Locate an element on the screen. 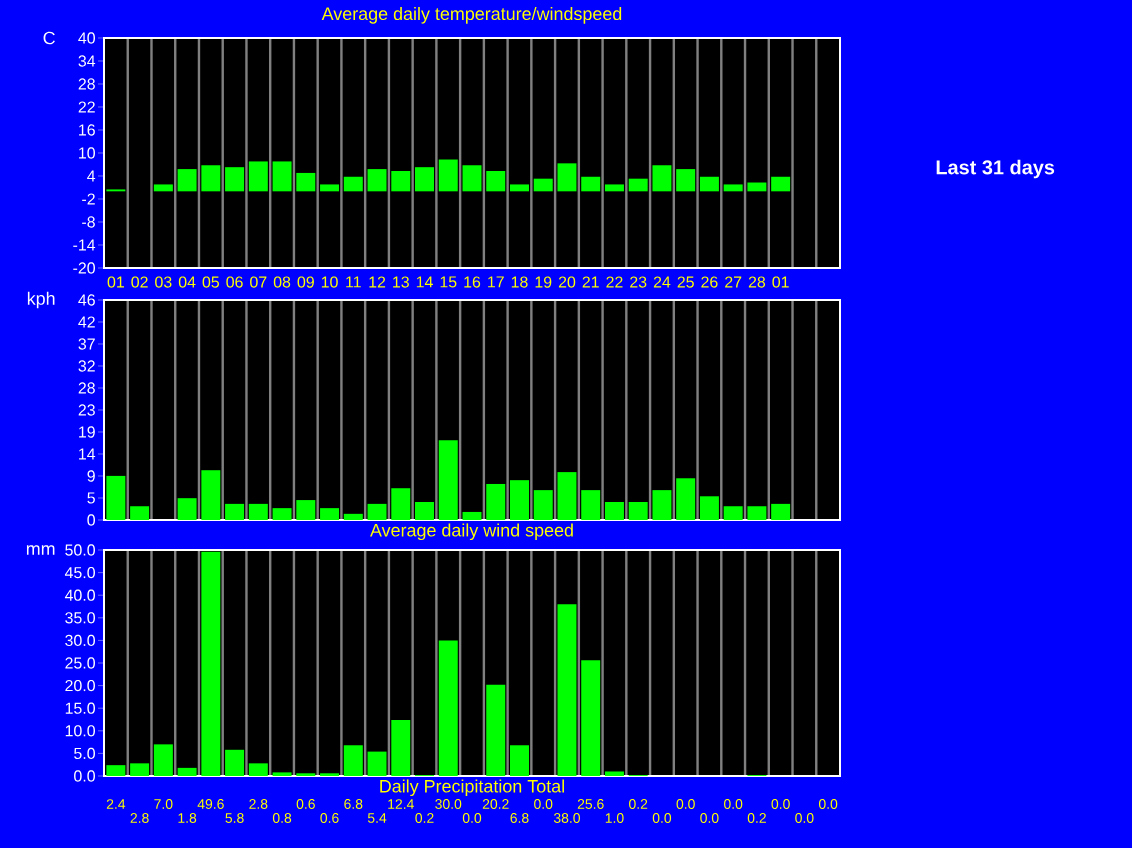 The image size is (1132, 848). x-axis-title: Average daily wind speed is located at coordinates (471, 532).